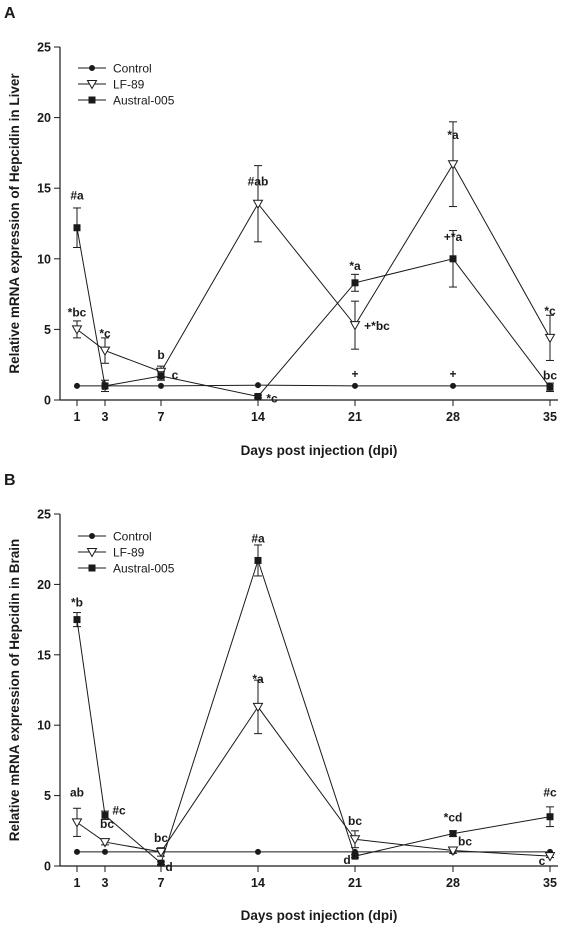 The height and width of the screenshot is (932, 561). Describe the element at coordinates (10, 13) in the screenshot. I see `panel-label: A` at that location.